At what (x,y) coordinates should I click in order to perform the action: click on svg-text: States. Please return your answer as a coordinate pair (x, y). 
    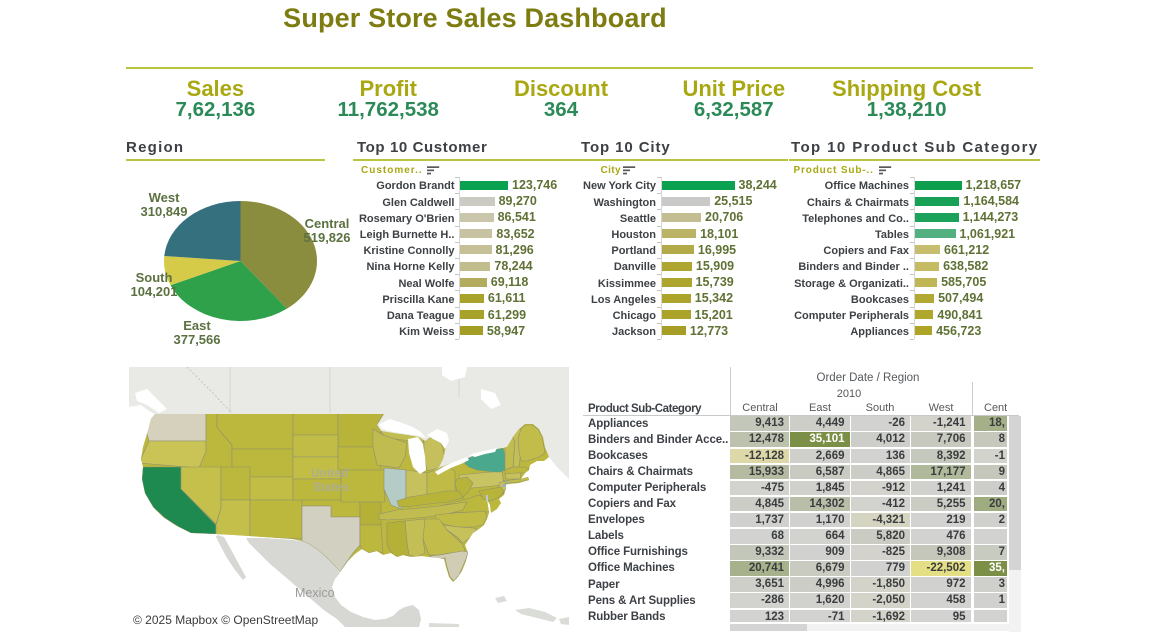
    Looking at the image, I should click on (331, 487).